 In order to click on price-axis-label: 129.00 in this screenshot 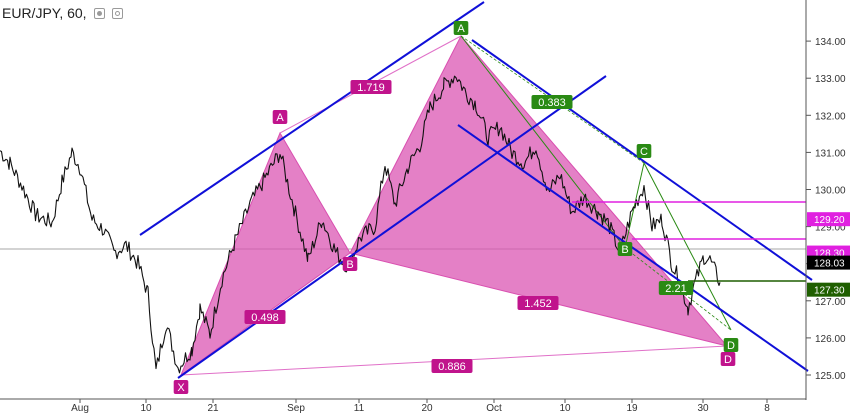, I will do `click(830, 228)`.